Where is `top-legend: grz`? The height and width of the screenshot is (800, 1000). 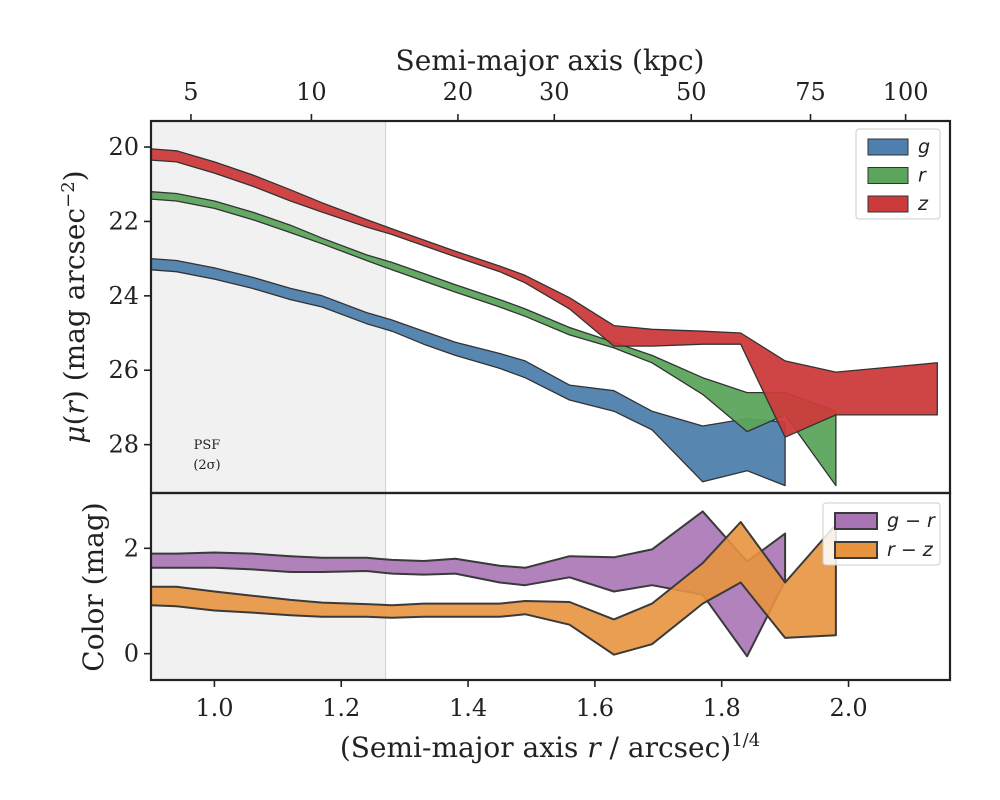 top-legend: grz is located at coordinates (898, 174).